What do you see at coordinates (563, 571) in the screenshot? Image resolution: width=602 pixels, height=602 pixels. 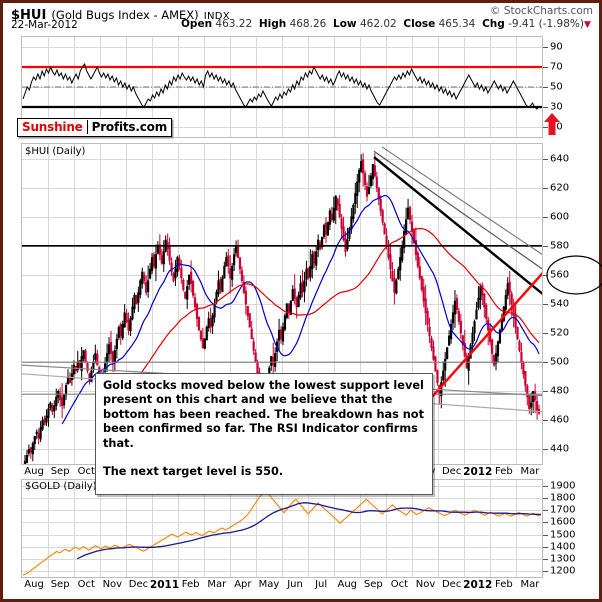 I see `gold-axis-label: 1200` at bounding box center [563, 571].